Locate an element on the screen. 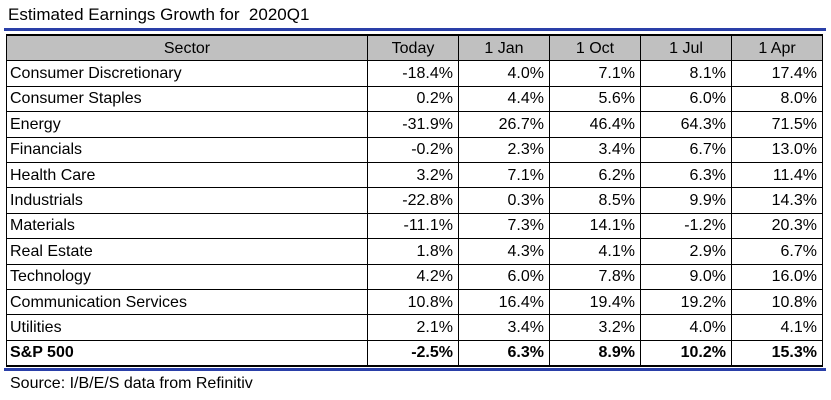 This screenshot has width=831, height=400. table-row: Industrials -22.8% 0.3% 8.5% 9.9% 14.3% is located at coordinates (414, 200).